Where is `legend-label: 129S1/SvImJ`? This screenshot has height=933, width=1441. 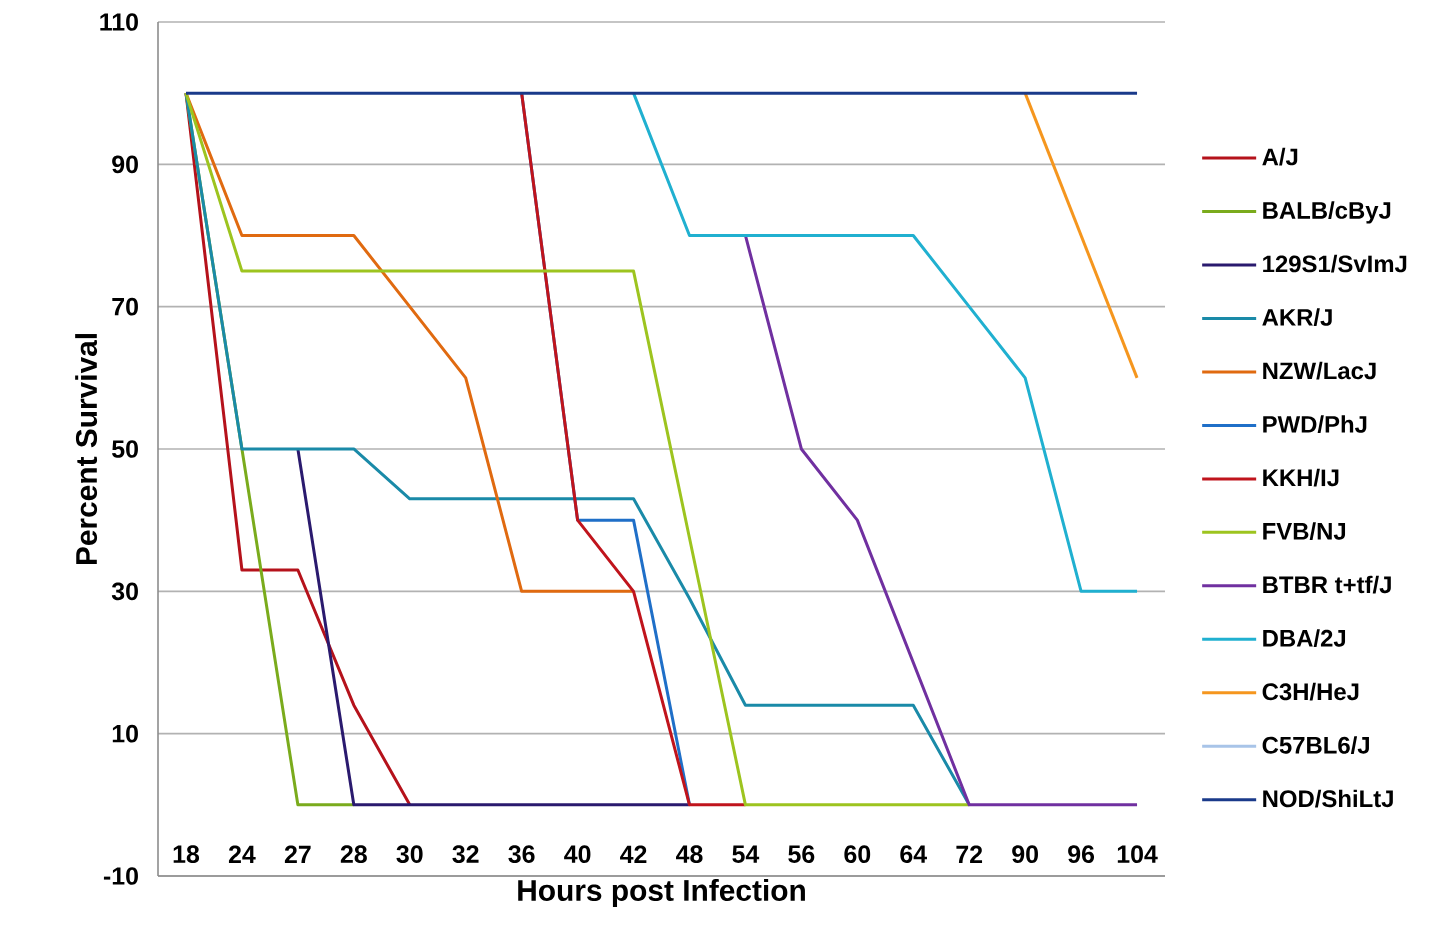
legend-label: 129S1/SvImJ is located at coordinates (1335, 263).